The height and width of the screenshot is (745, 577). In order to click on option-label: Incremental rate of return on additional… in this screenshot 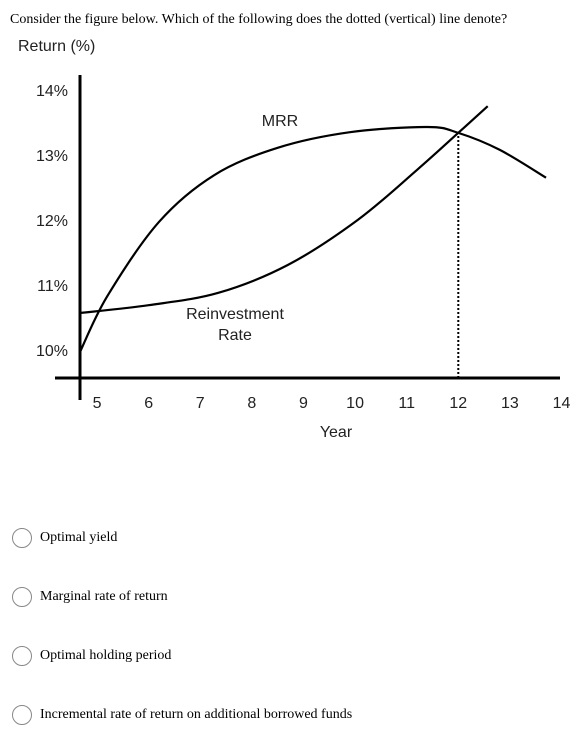, I will do `click(196, 714)`.